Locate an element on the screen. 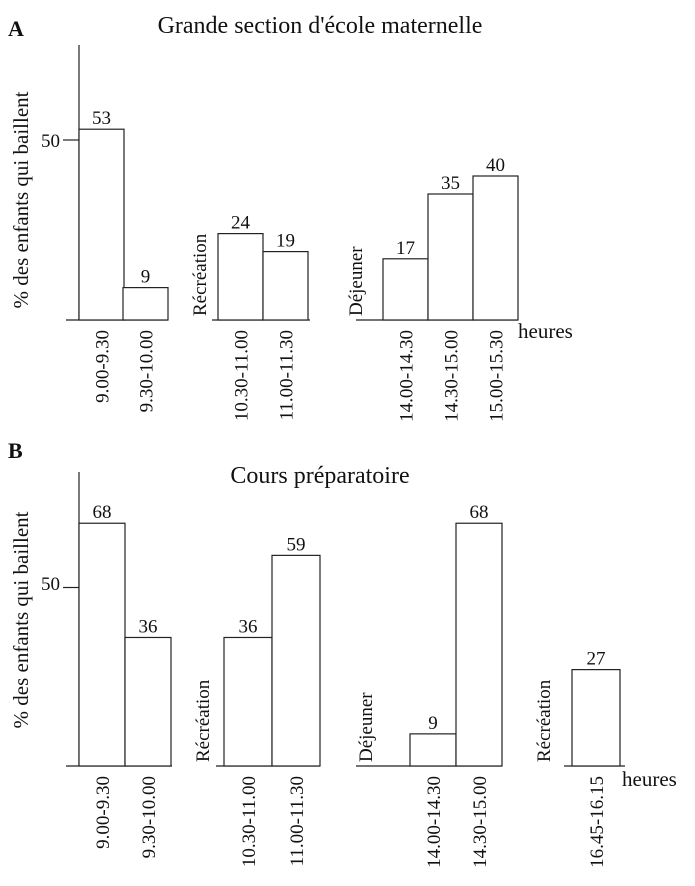 This screenshot has height=886, width=695. panel-b-category-label: 9.00-9.30 is located at coordinates (103, 812).